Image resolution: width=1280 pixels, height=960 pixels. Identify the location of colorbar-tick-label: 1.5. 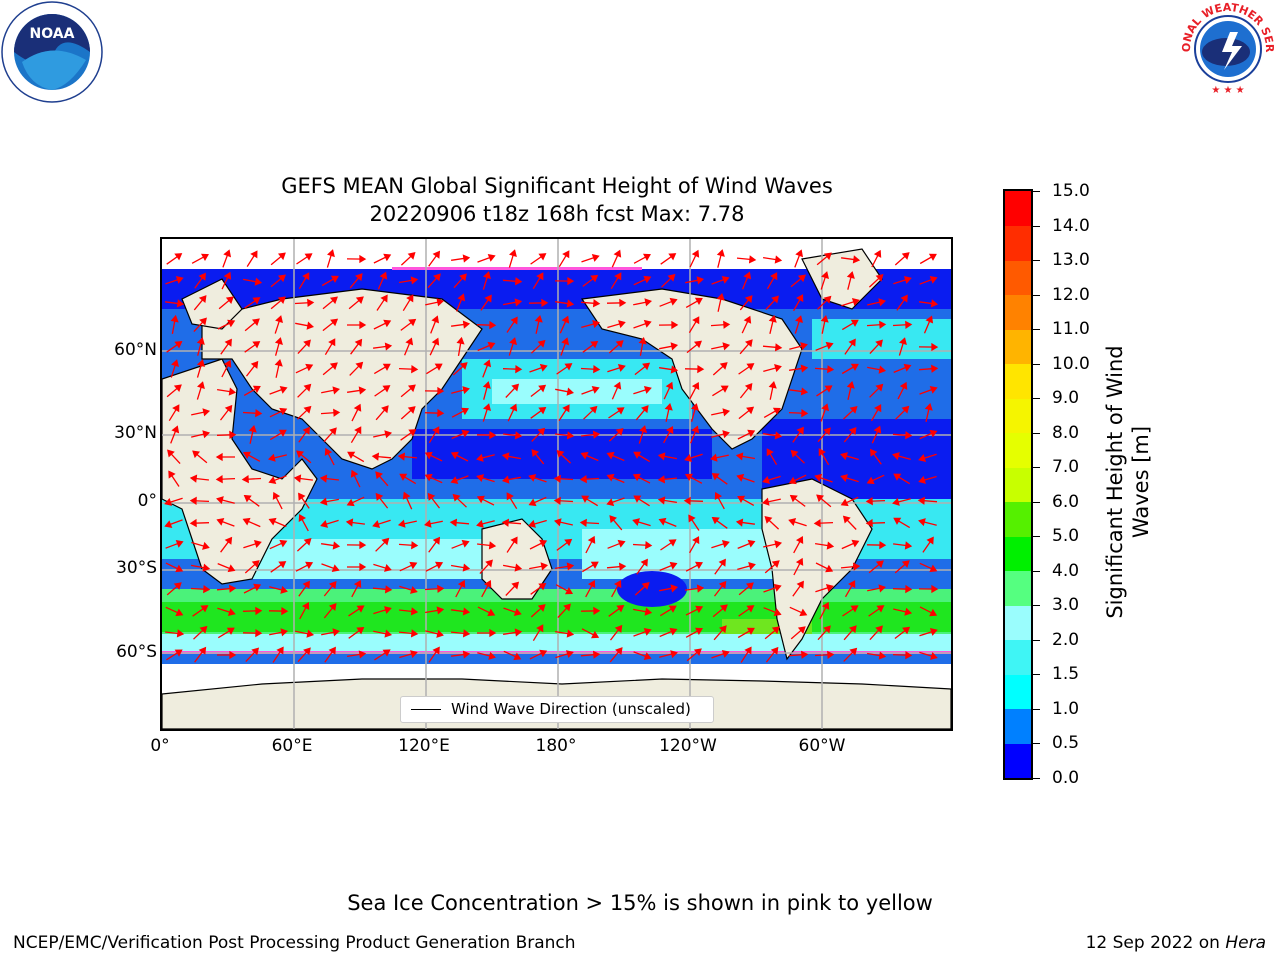
(1066, 674).